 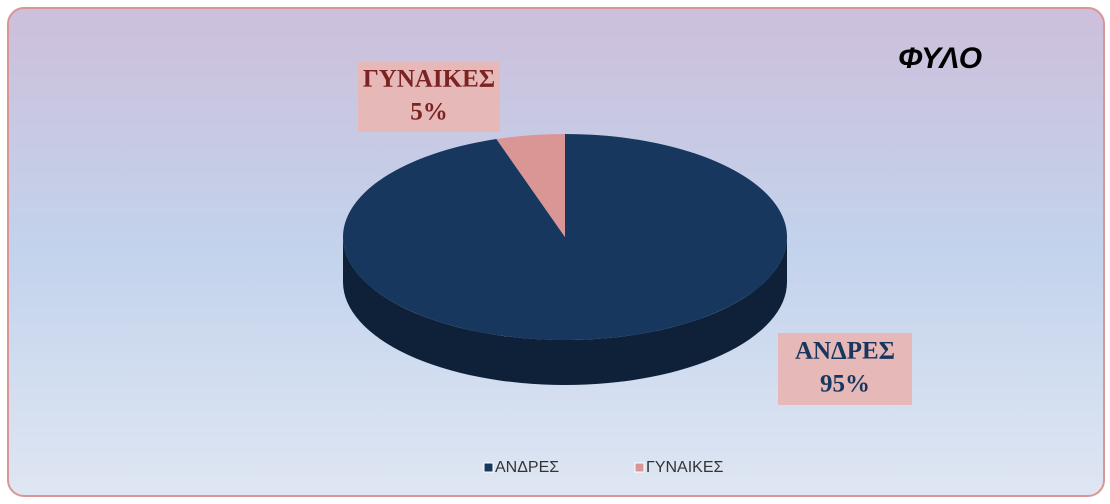 What do you see at coordinates (845, 384) in the screenshot?
I see `data-label-value: 95%` at bounding box center [845, 384].